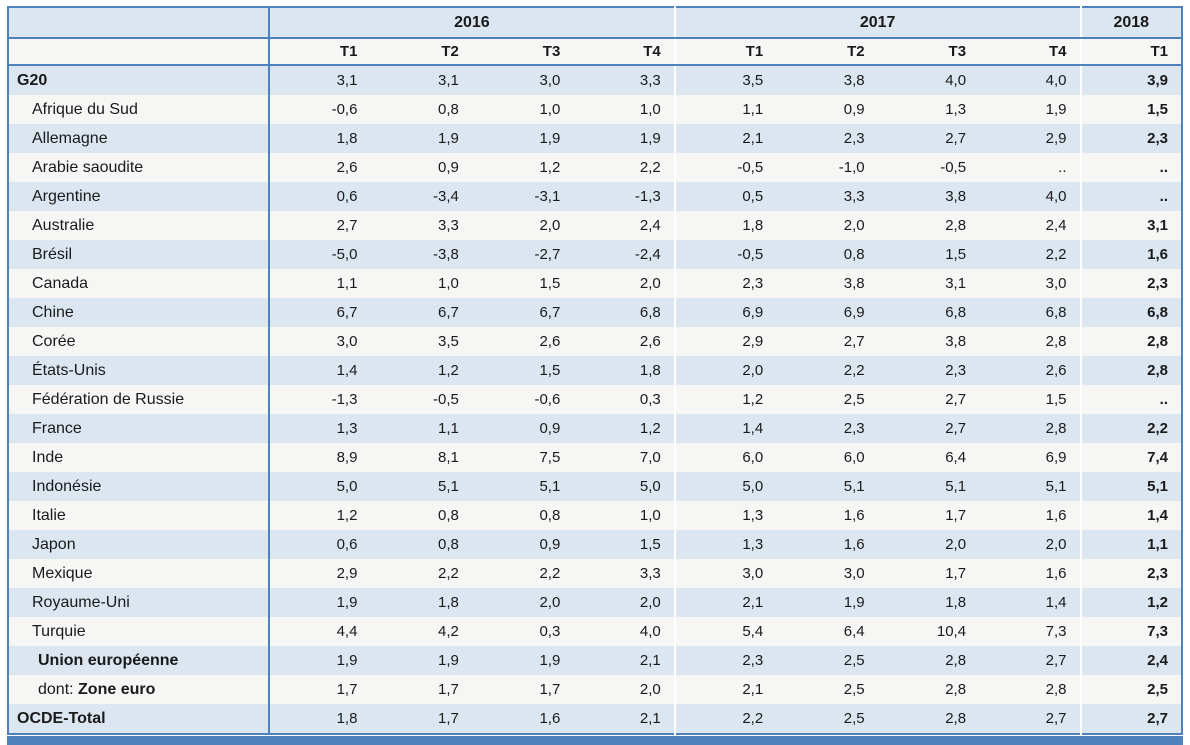  I want to click on value-cell: 1,0, so click(650, 109).